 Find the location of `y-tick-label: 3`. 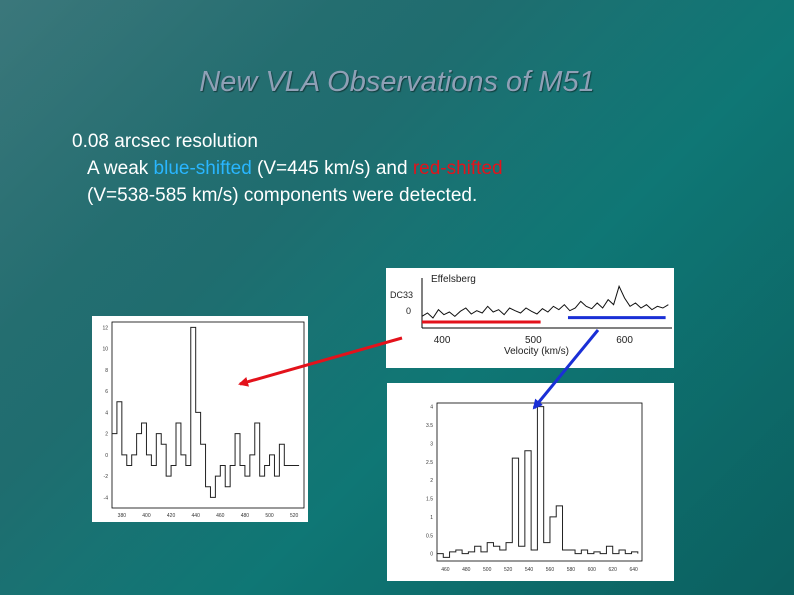

y-tick-label: 3 is located at coordinates (431, 444).